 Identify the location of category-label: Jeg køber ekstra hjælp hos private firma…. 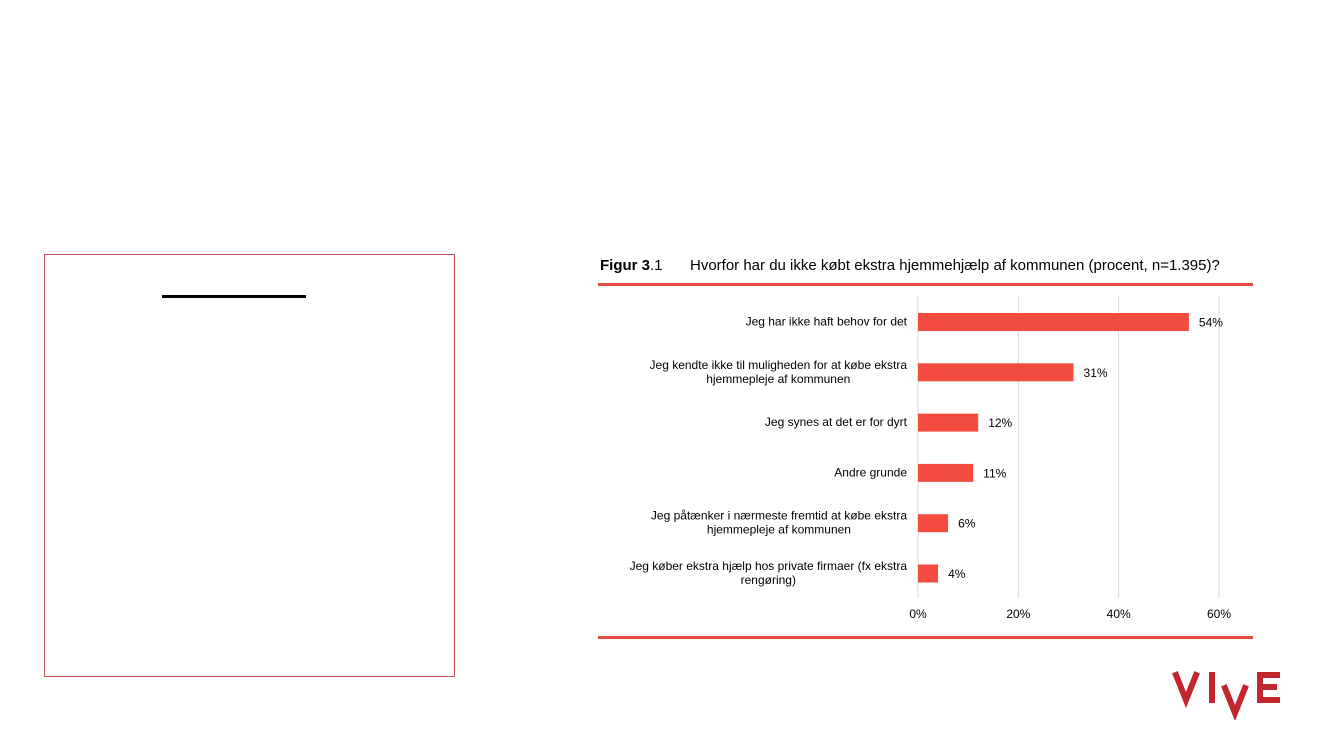
(769, 573).